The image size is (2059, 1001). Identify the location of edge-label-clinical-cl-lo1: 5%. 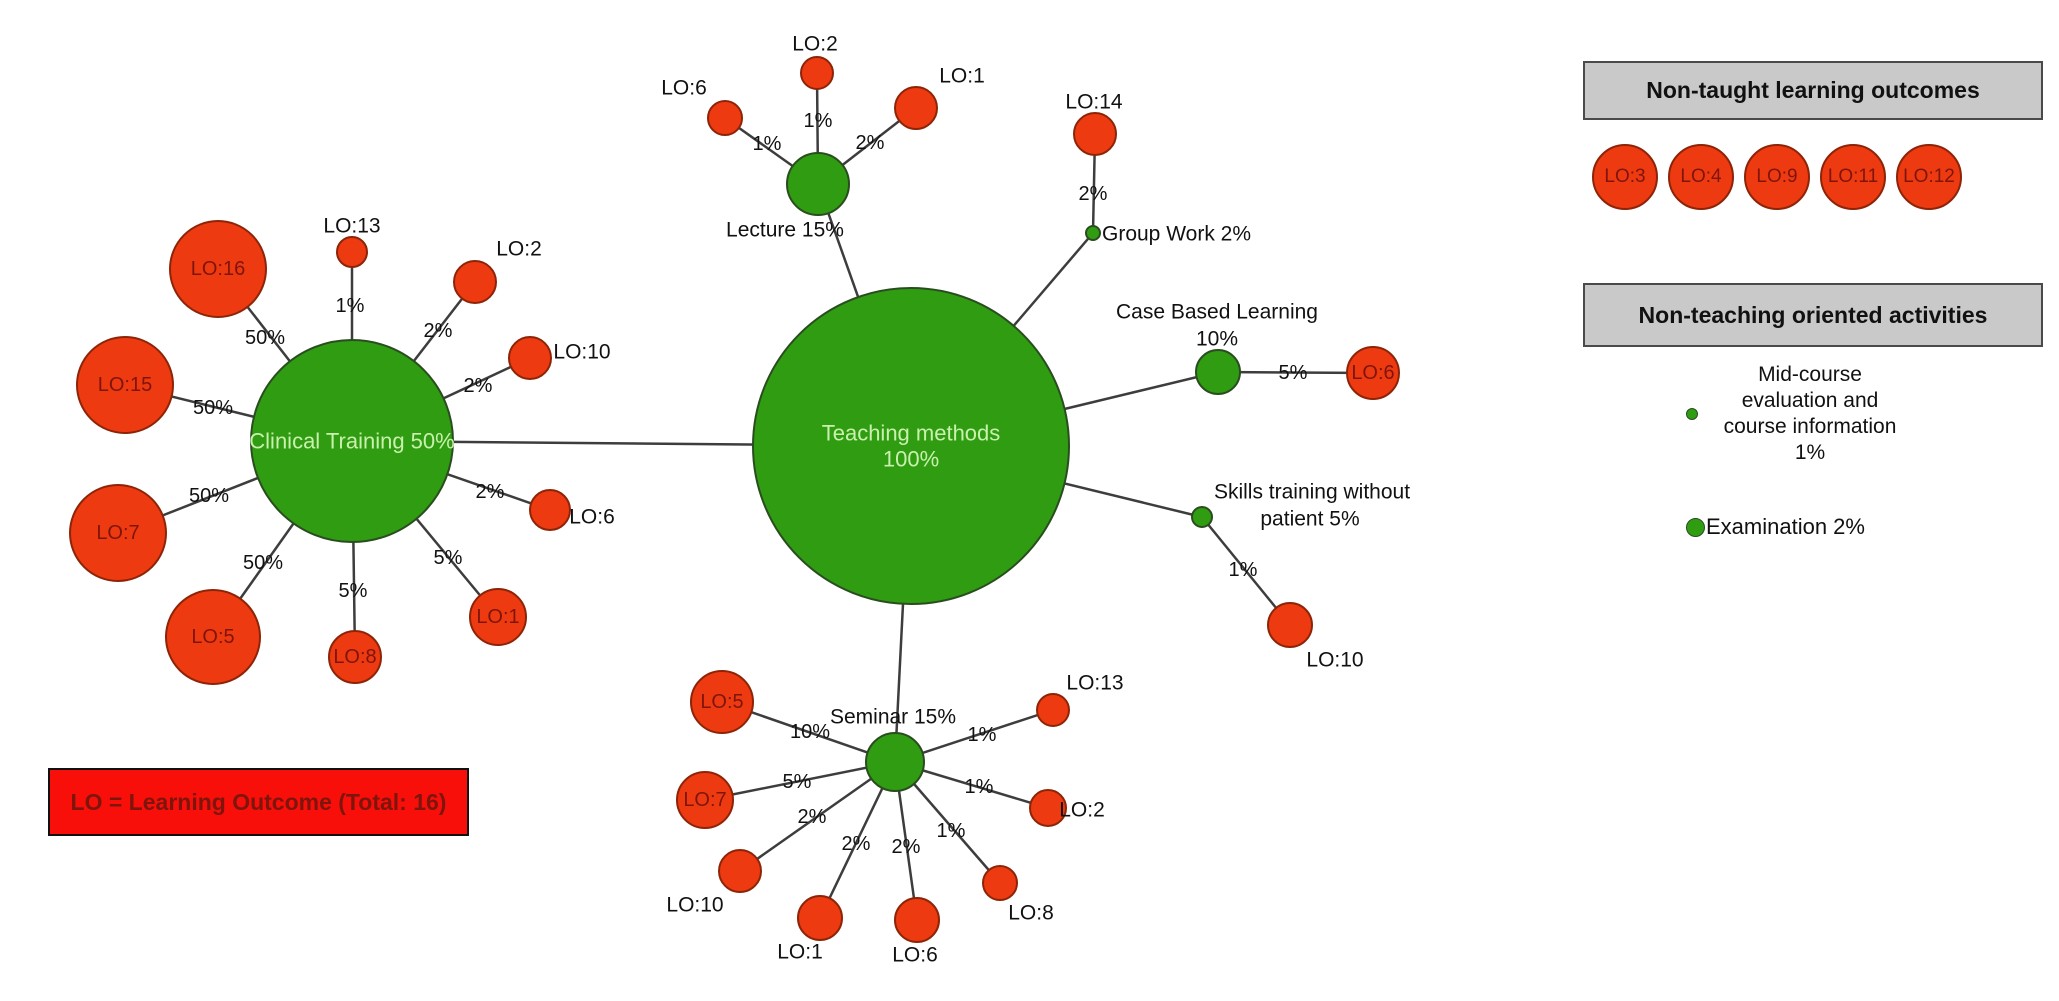
(448, 558).